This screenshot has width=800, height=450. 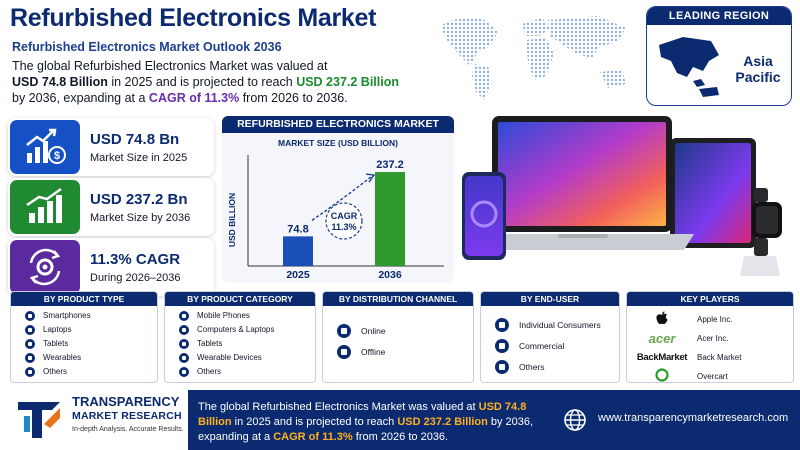 What do you see at coordinates (84, 299) in the screenshot?
I see `segment-heading: BY PRODUCT TYPE` at bounding box center [84, 299].